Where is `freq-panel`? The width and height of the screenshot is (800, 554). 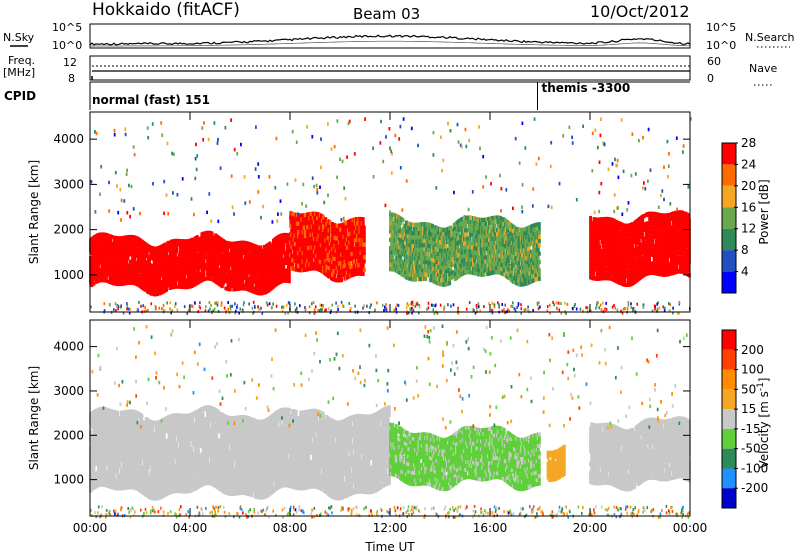
freq-panel is located at coordinates (390, 68).